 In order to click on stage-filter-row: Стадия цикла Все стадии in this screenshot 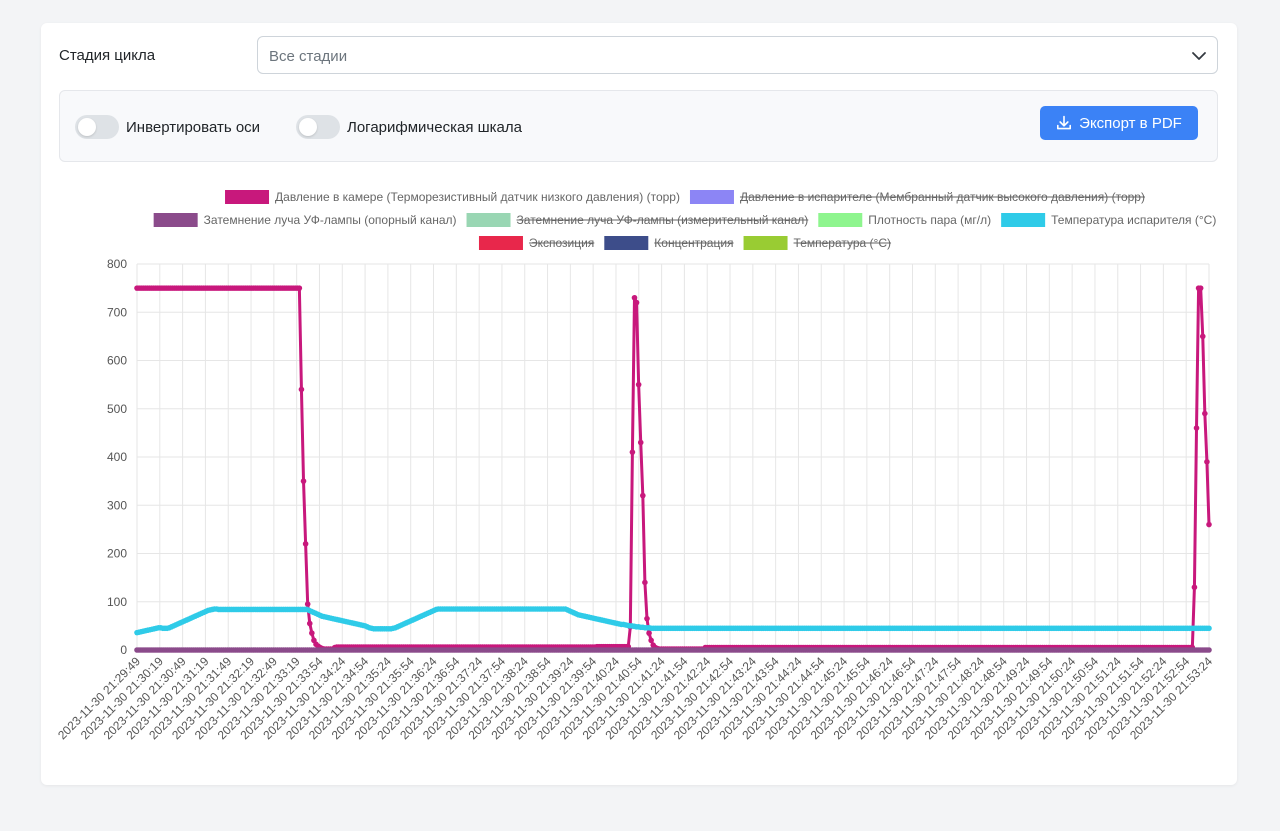, I will do `click(639, 56)`.